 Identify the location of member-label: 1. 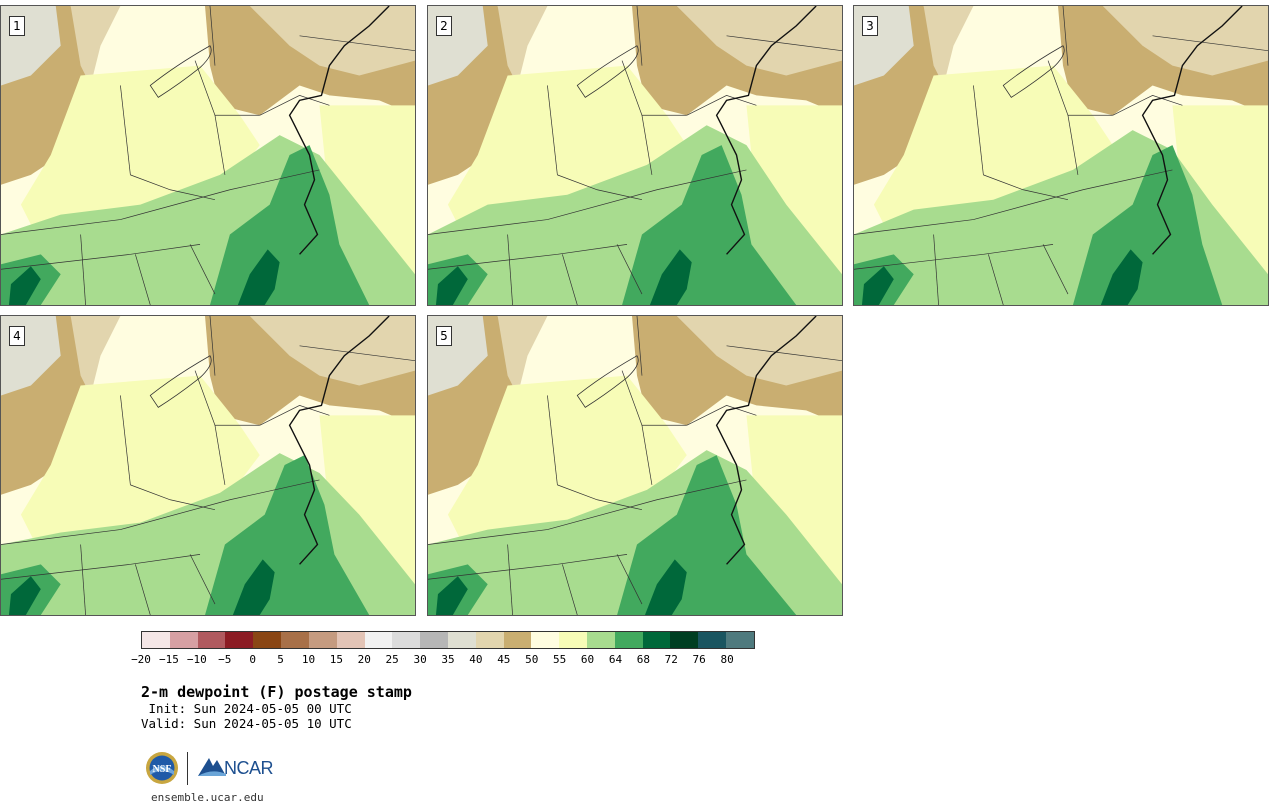
(17, 26).